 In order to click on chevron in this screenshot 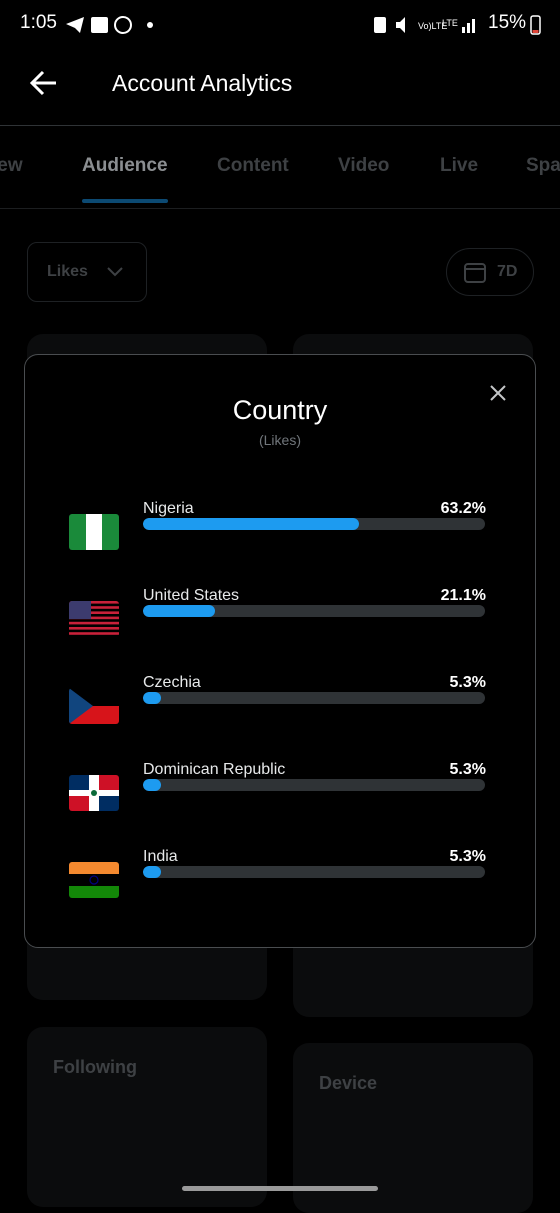, I will do `click(115, 272)`.